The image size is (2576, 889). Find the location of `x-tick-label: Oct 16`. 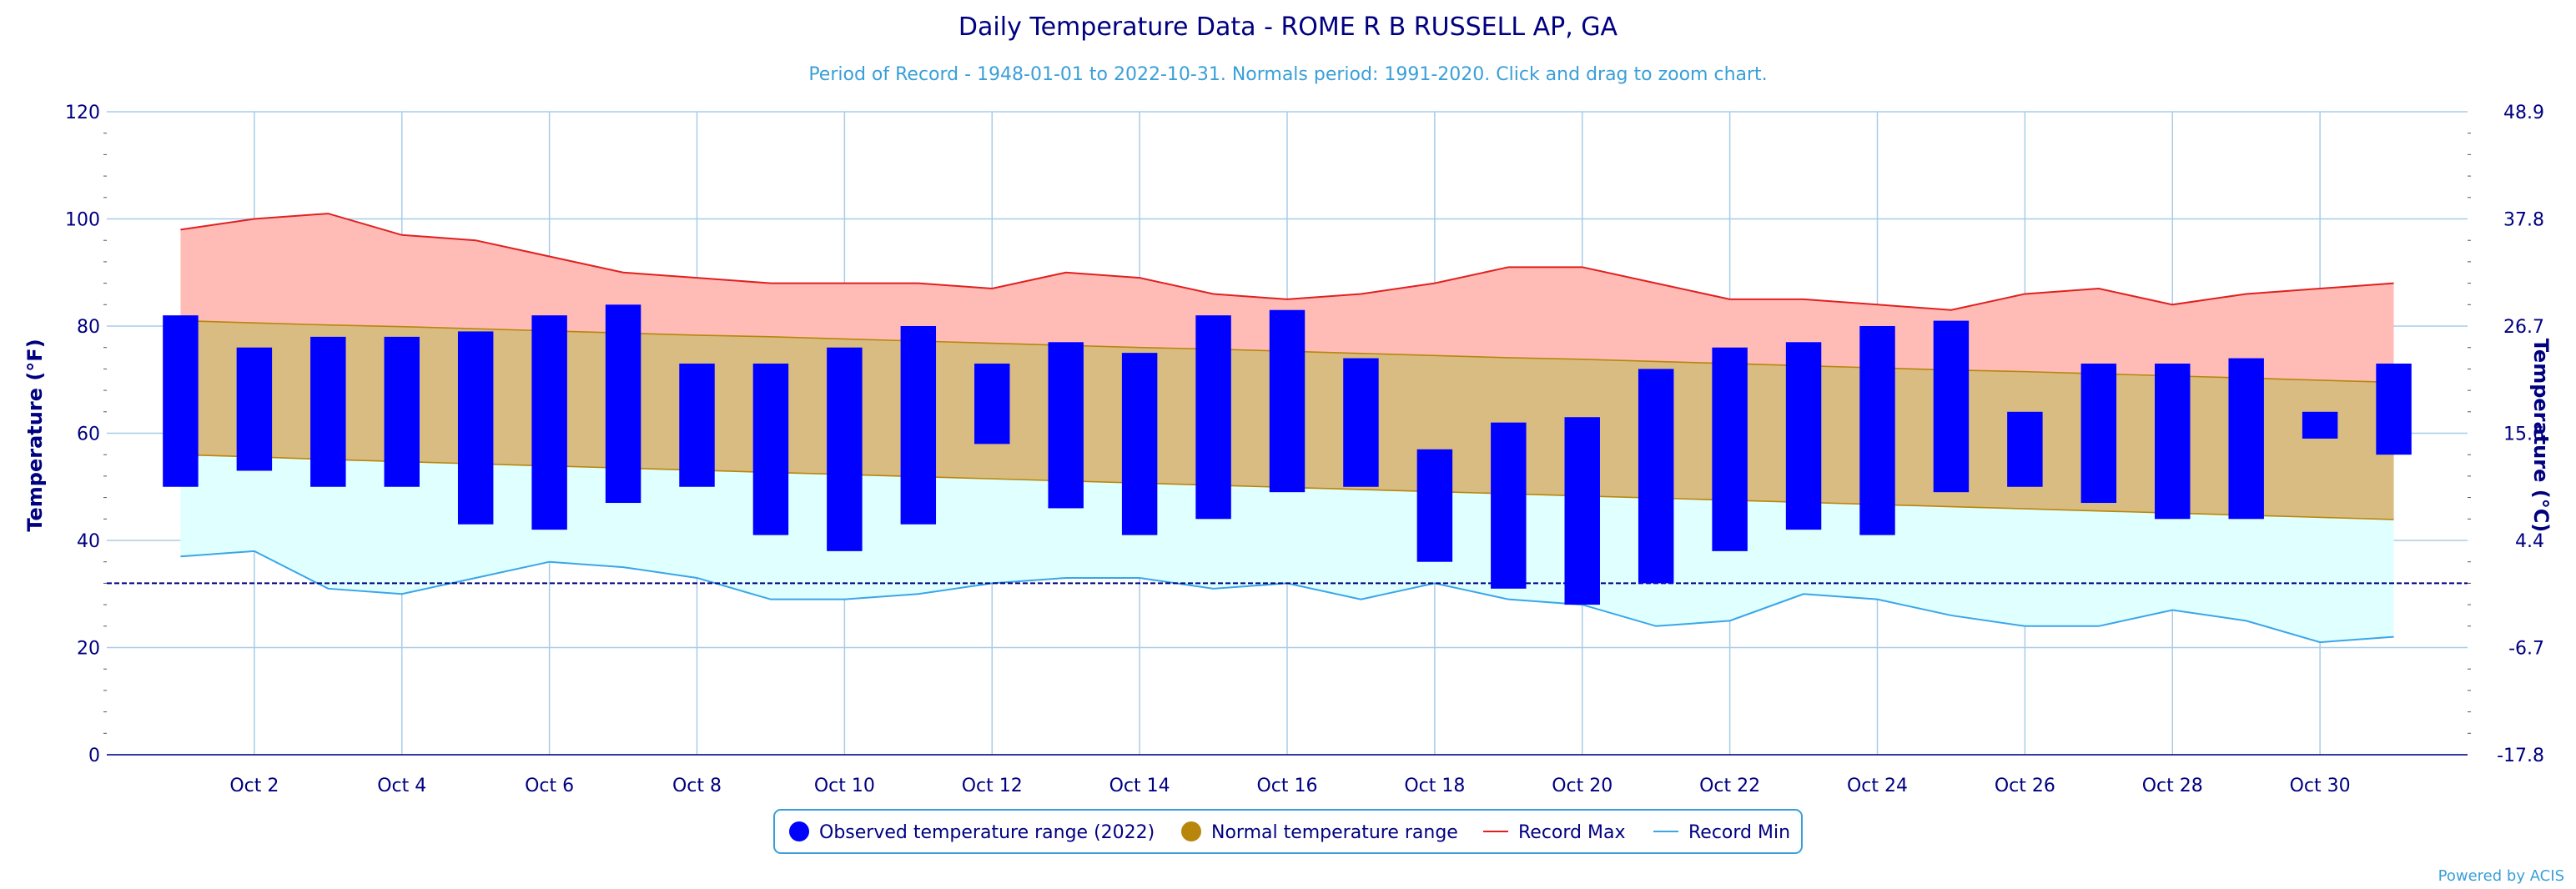

x-tick-label: Oct 16 is located at coordinates (1286, 786).